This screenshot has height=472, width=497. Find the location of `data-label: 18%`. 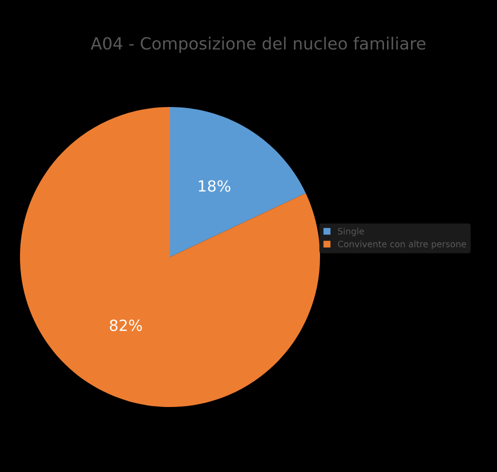

data-label: 18% is located at coordinates (214, 186).